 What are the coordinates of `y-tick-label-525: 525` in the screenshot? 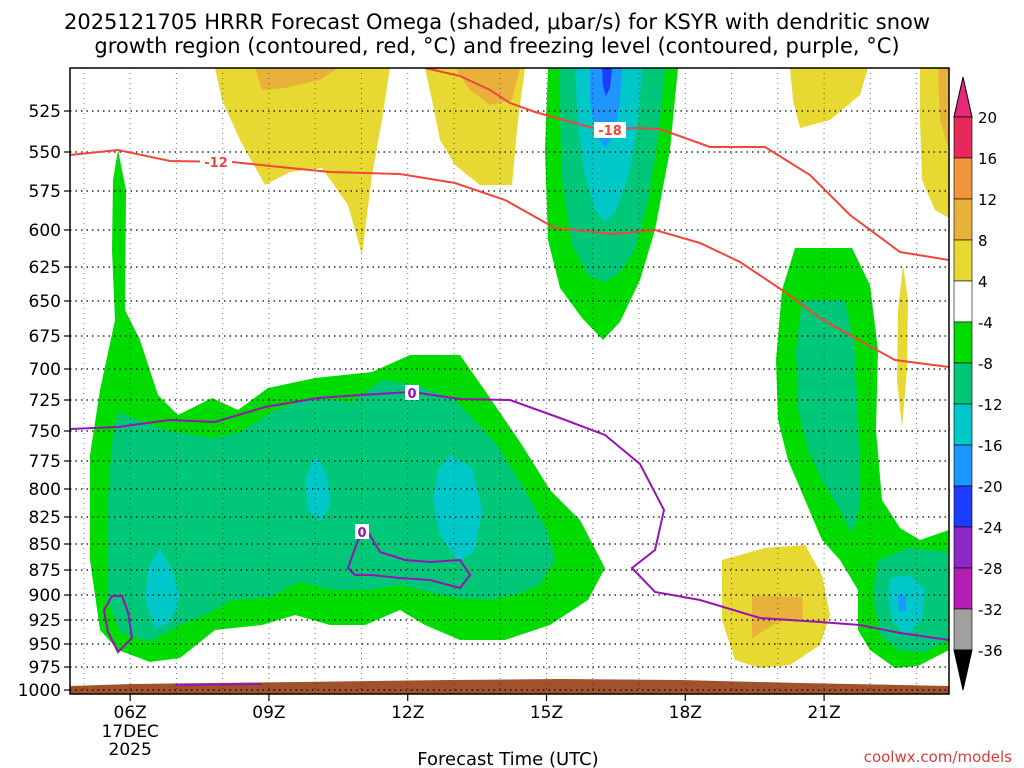 It's located at (45, 112).